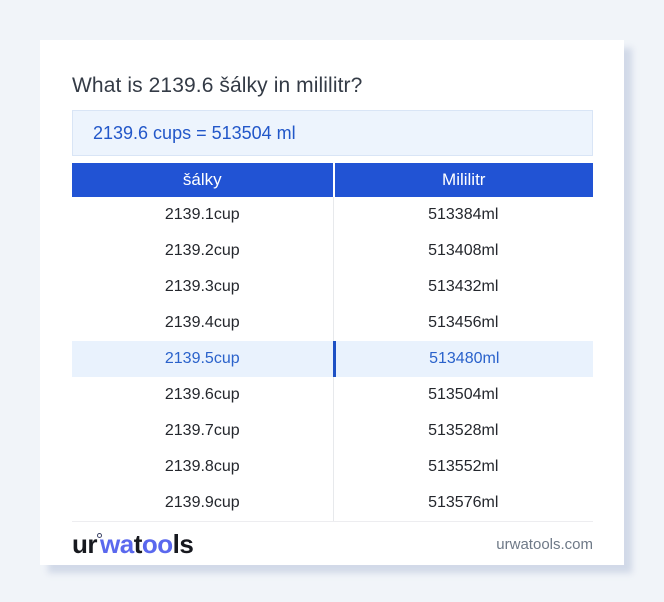 The height and width of the screenshot is (602, 664). Describe the element at coordinates (463, 359) in the screenshot. I see `ml-cell: 513480ml` at that location.